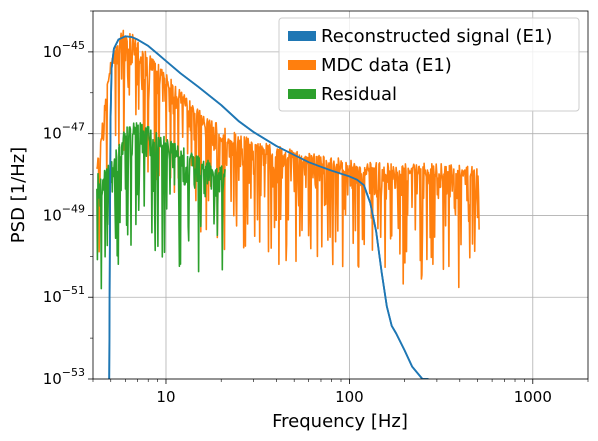 The height and width of the screenshot is (441, 598). Describe the element at coordinates (73, 127) in the screenshot. I see `y-tick-exponent: −47` at that location.